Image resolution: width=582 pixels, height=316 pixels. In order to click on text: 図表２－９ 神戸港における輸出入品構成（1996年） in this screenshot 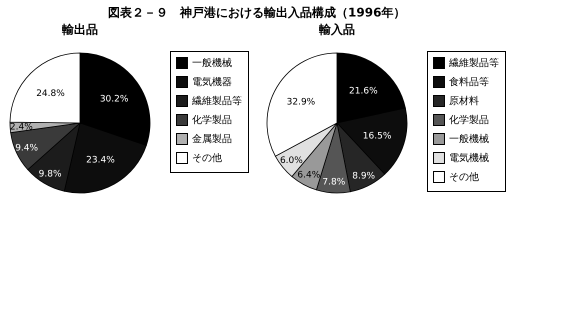, I will do `click(257, 13)`.